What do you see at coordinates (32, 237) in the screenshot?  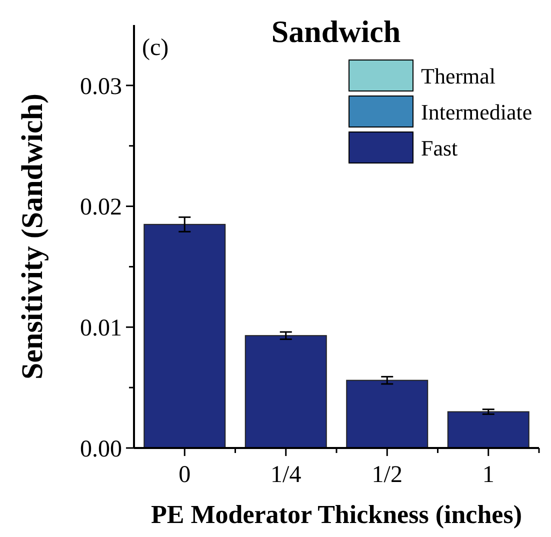 I see `y-axis-title: Sensitivity (Sandwich)` at bounding box center [32, 237].